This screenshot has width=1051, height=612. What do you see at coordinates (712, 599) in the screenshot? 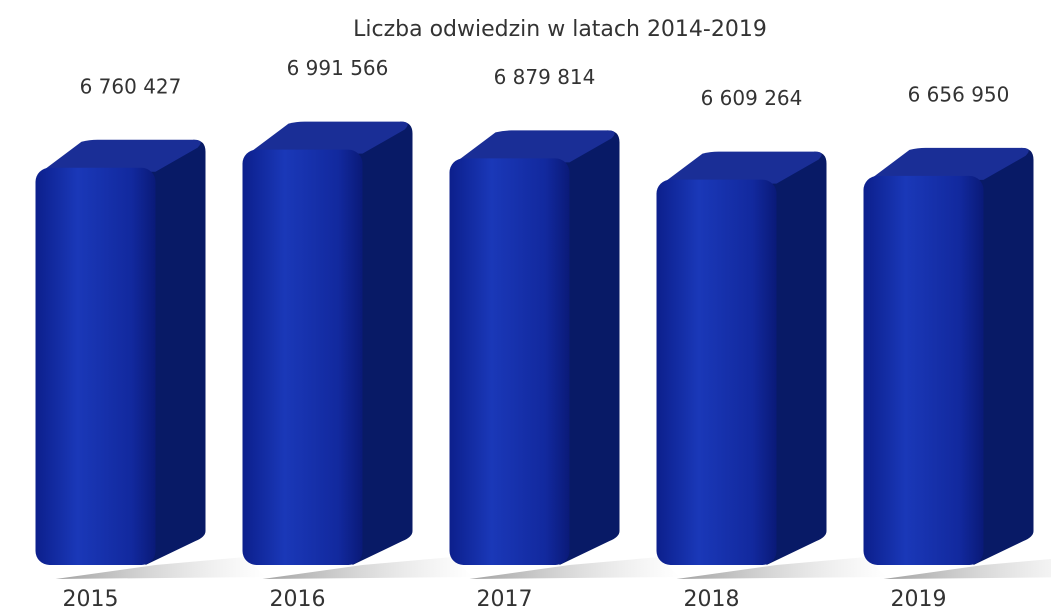
I see `x-tick-label: 2018` at bounding box center [712, 599].